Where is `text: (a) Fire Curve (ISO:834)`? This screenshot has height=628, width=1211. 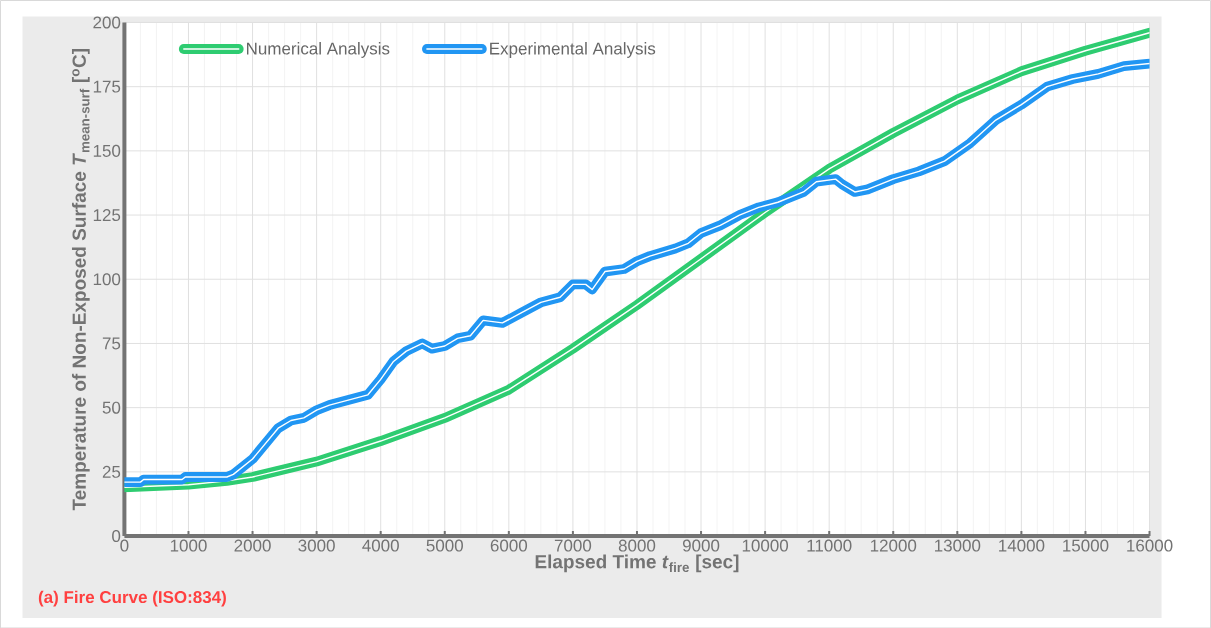
text: (a) Fire Curve (ISO:834) is located at coordinates (132, 598).